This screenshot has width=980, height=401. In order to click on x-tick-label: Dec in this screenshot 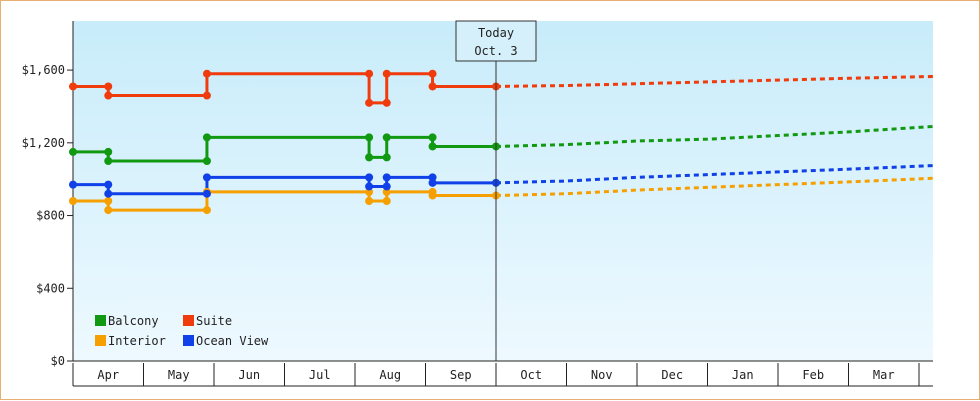, I will do `click(672, 375)`.